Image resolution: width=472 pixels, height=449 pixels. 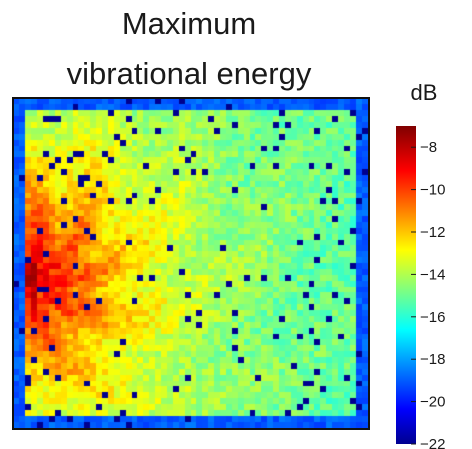 I want to click on colorbar-tick-label: −8, so click(x=428, y=147).